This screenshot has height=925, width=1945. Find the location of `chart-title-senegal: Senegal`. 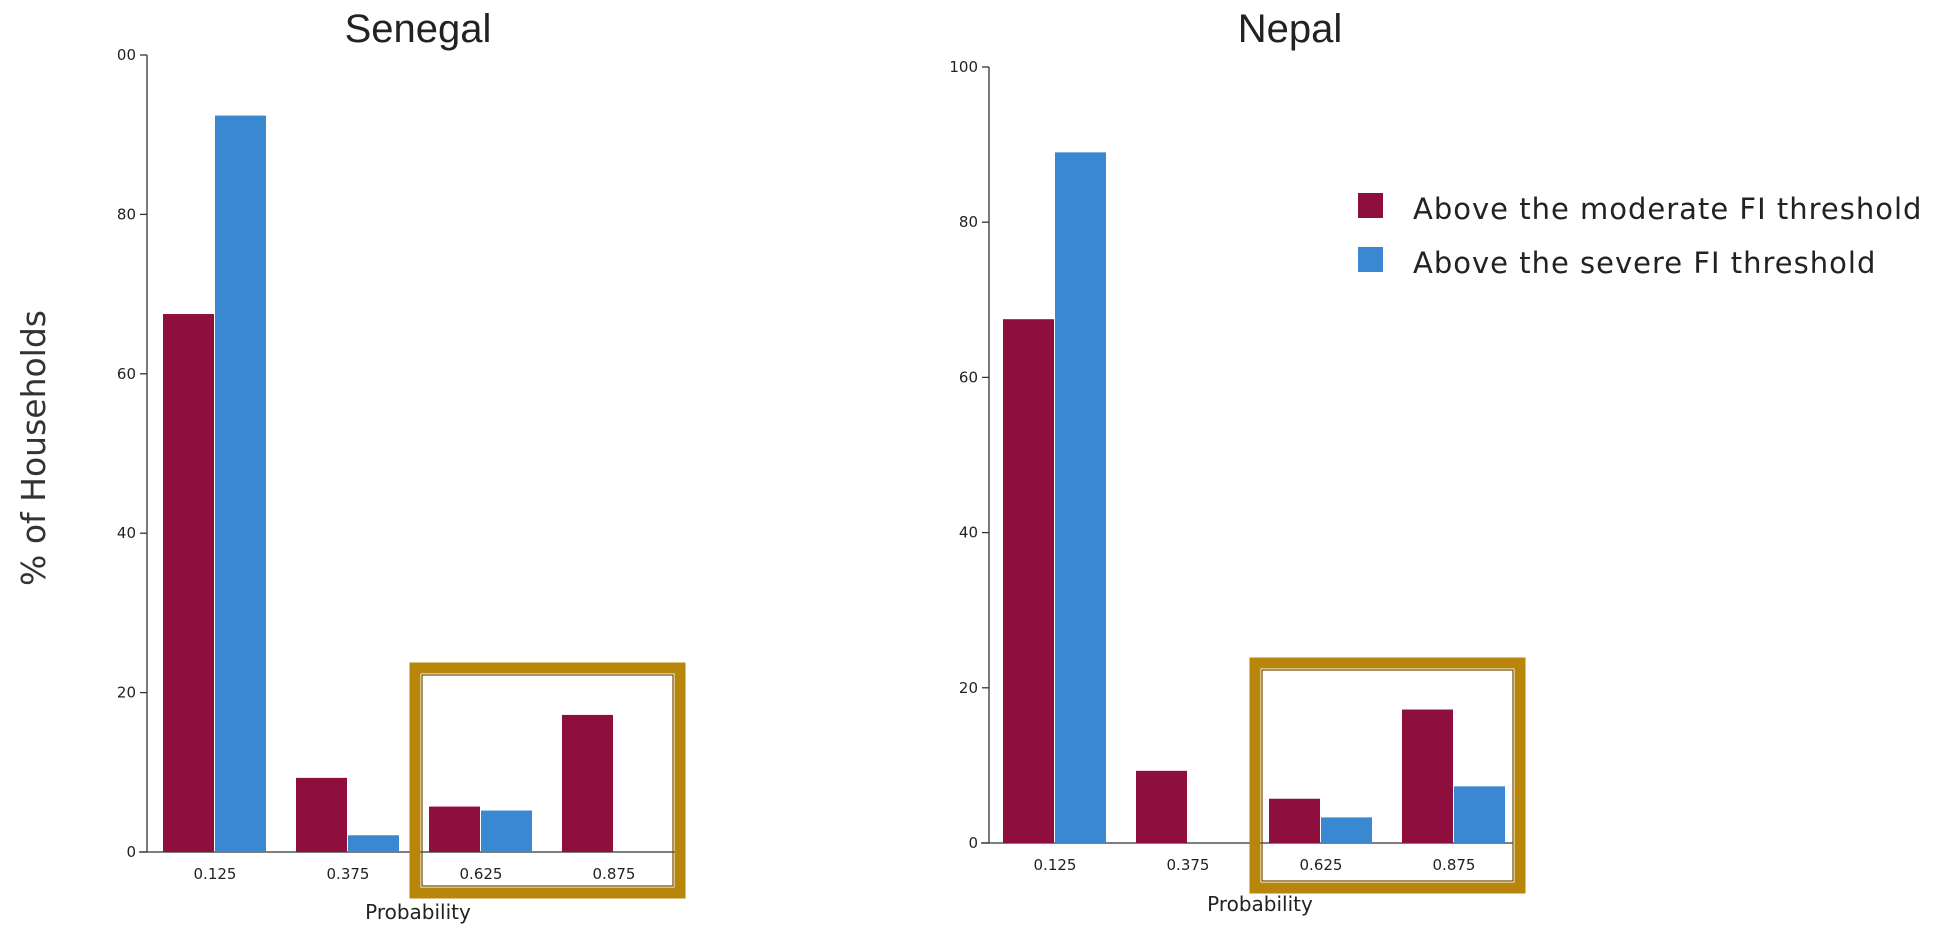

chart-title-senegal: Senegal is located at coordinates (418, 29).